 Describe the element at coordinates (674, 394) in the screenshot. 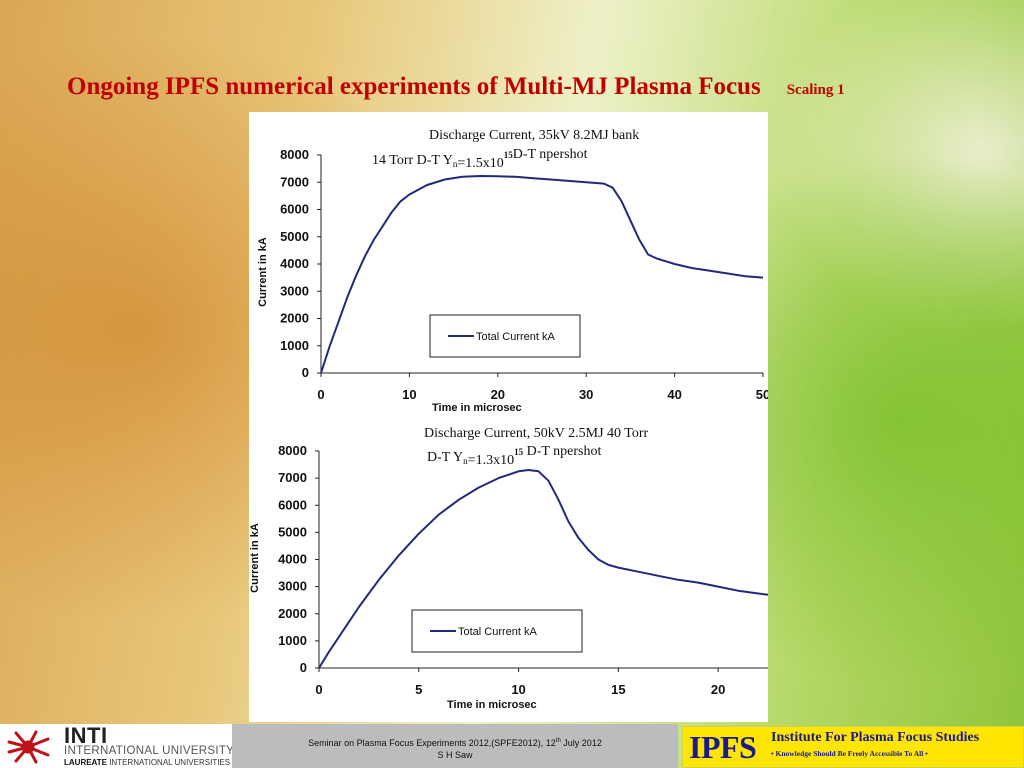

I see `x-tick-label: 40` at that location.